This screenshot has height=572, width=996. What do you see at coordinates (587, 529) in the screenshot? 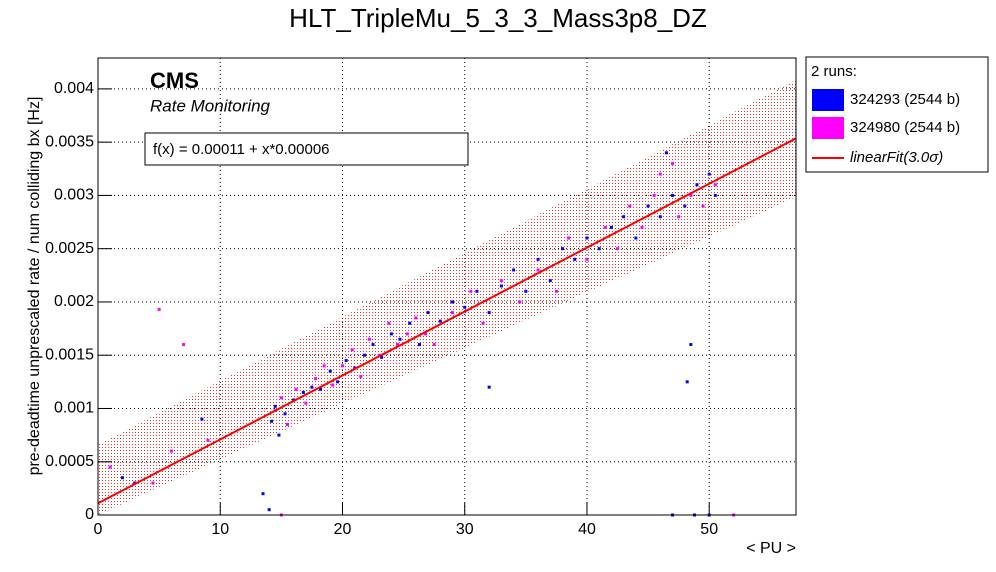
I see `x-tick-label: 40` at bounding box center [587, 529].